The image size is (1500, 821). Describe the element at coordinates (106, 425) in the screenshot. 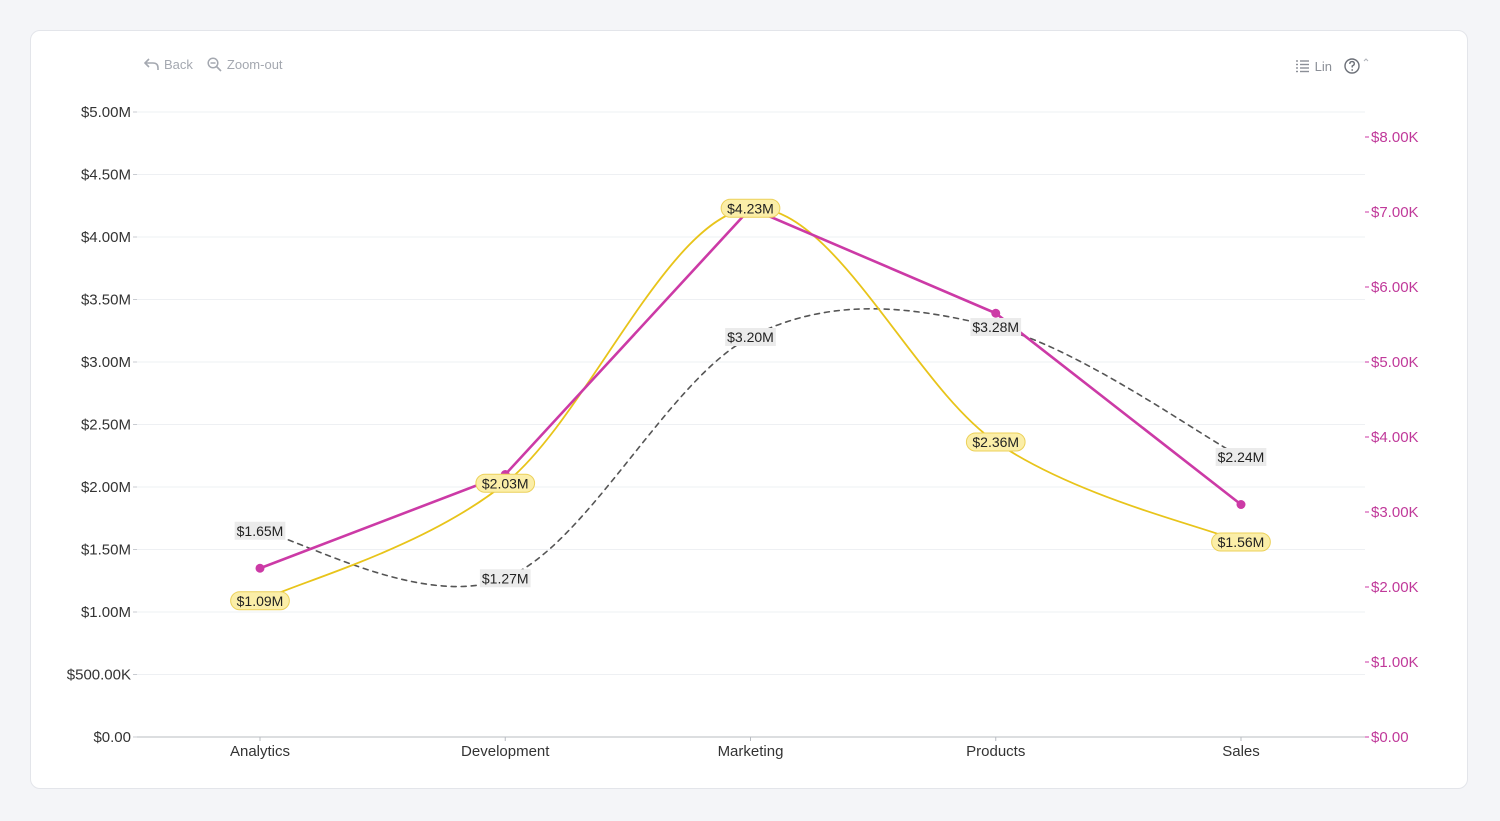

I see `y-left-tick-label: $2.50M` at that location.